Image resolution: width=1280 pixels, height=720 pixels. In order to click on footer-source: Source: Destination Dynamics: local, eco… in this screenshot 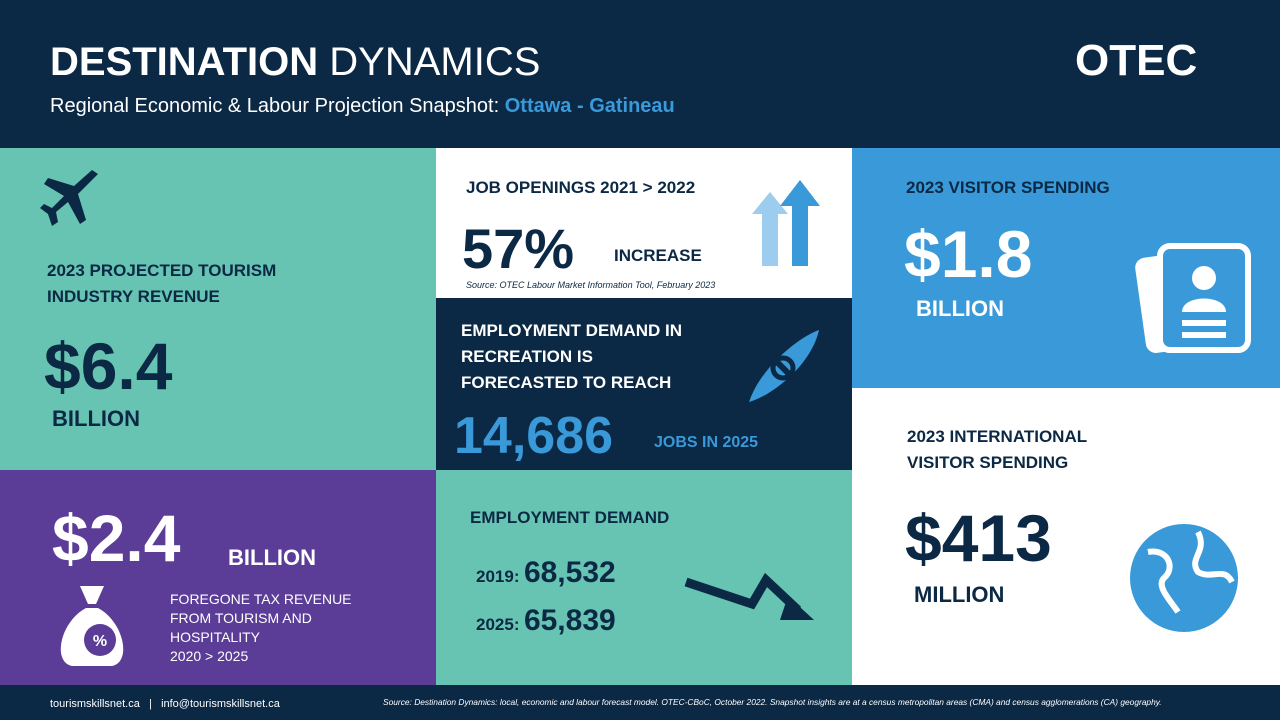, I will do `click(772, 702)`.